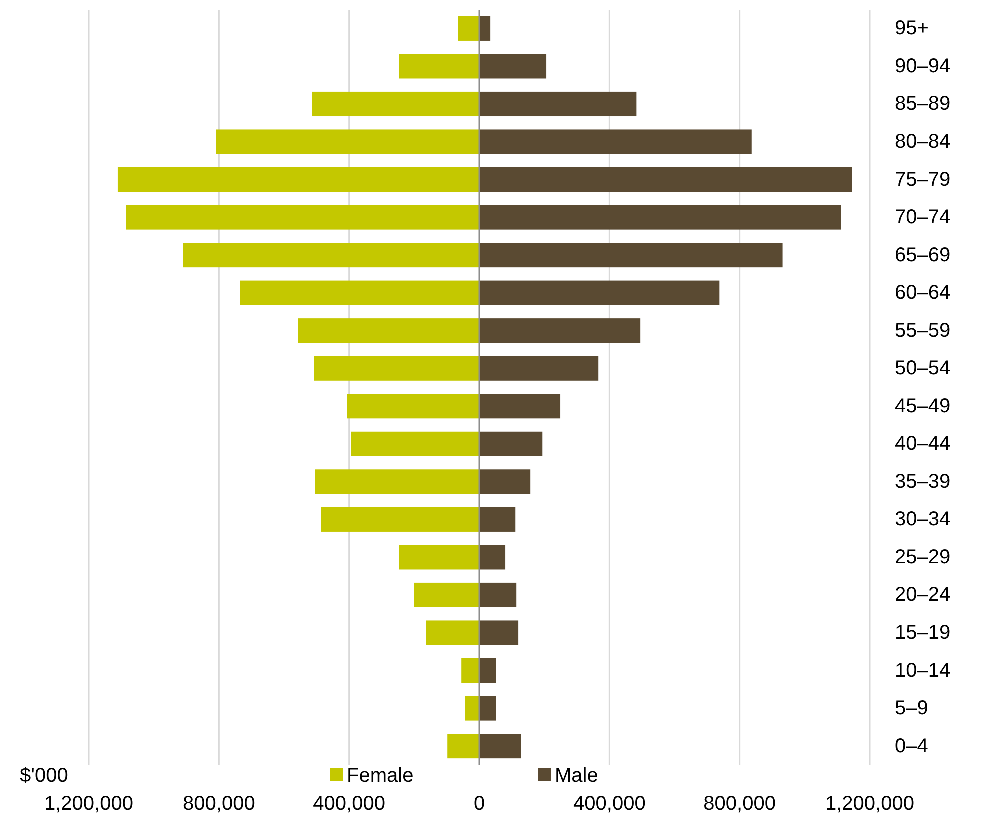 The image size is (986, 823). I want to click on x-tick-label: 0, so click(480, 804).